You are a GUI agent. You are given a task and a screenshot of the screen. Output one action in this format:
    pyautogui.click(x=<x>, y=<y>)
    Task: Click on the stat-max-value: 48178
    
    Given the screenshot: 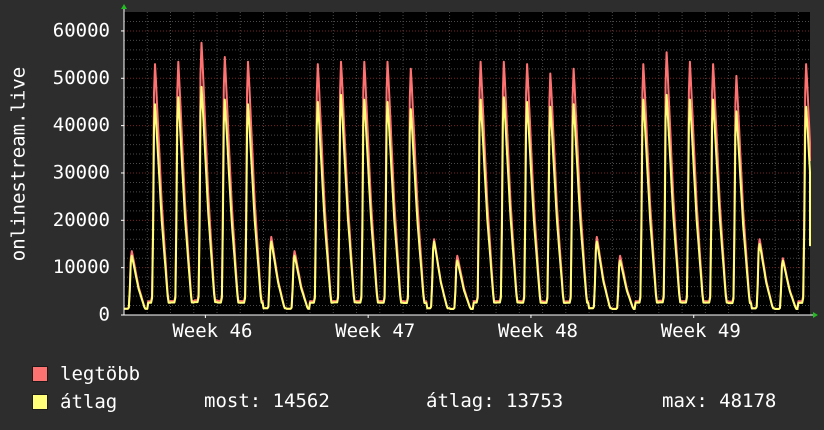 What is the action you would take?
    pyautogui.click(x=748, y=401)
    